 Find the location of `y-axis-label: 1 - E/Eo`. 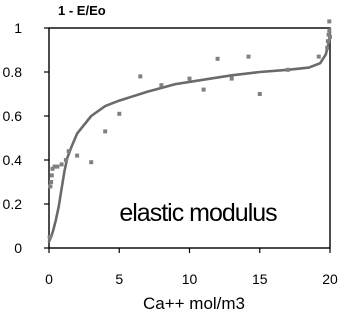

y-axis-label: 1 - E/Eo is located at coordinates (82, 10).